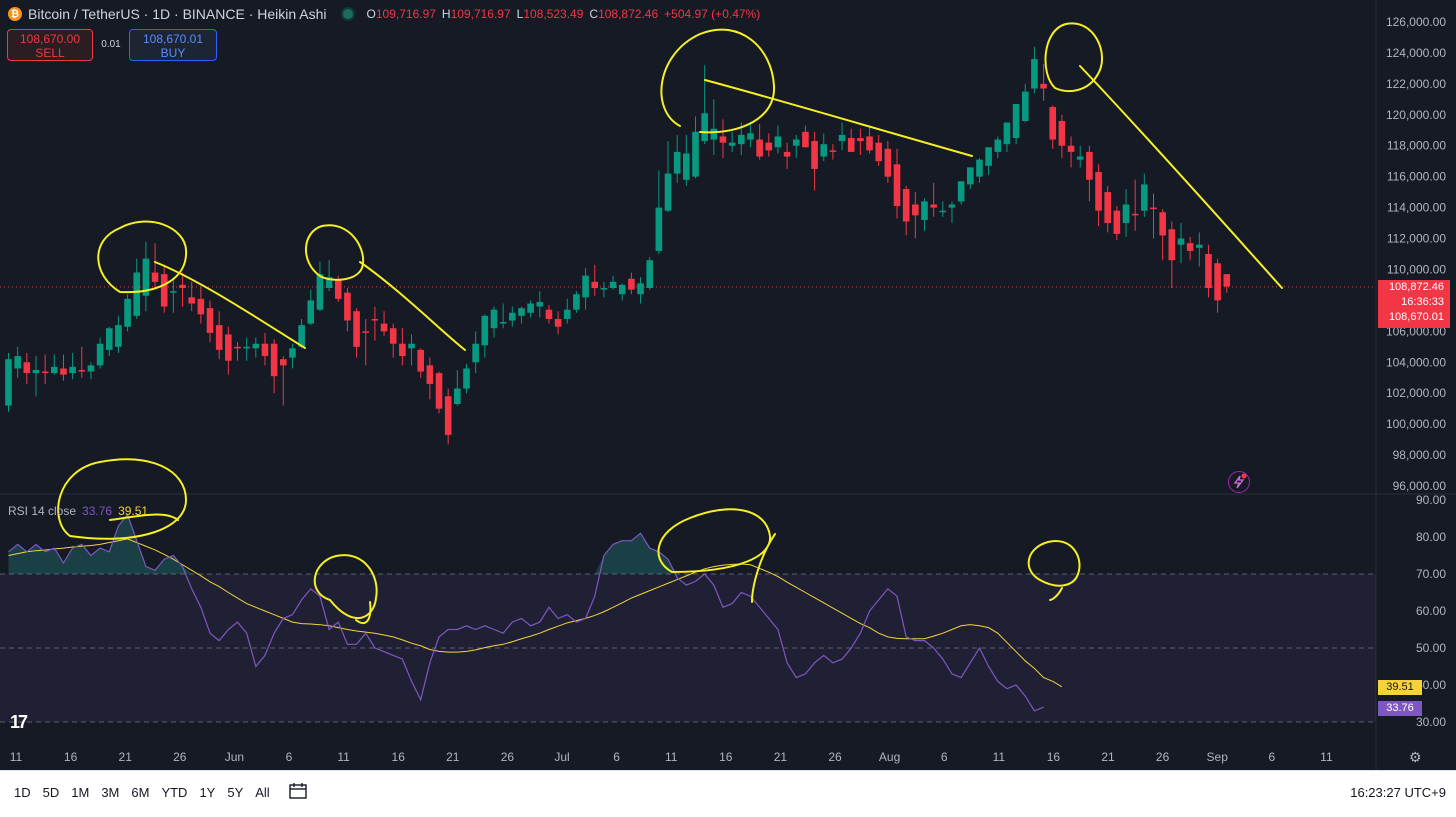  Describe the element at coordinates (50, 45) in the screenshot. I see `sell-button: 108,670.00 SELL` at that location.